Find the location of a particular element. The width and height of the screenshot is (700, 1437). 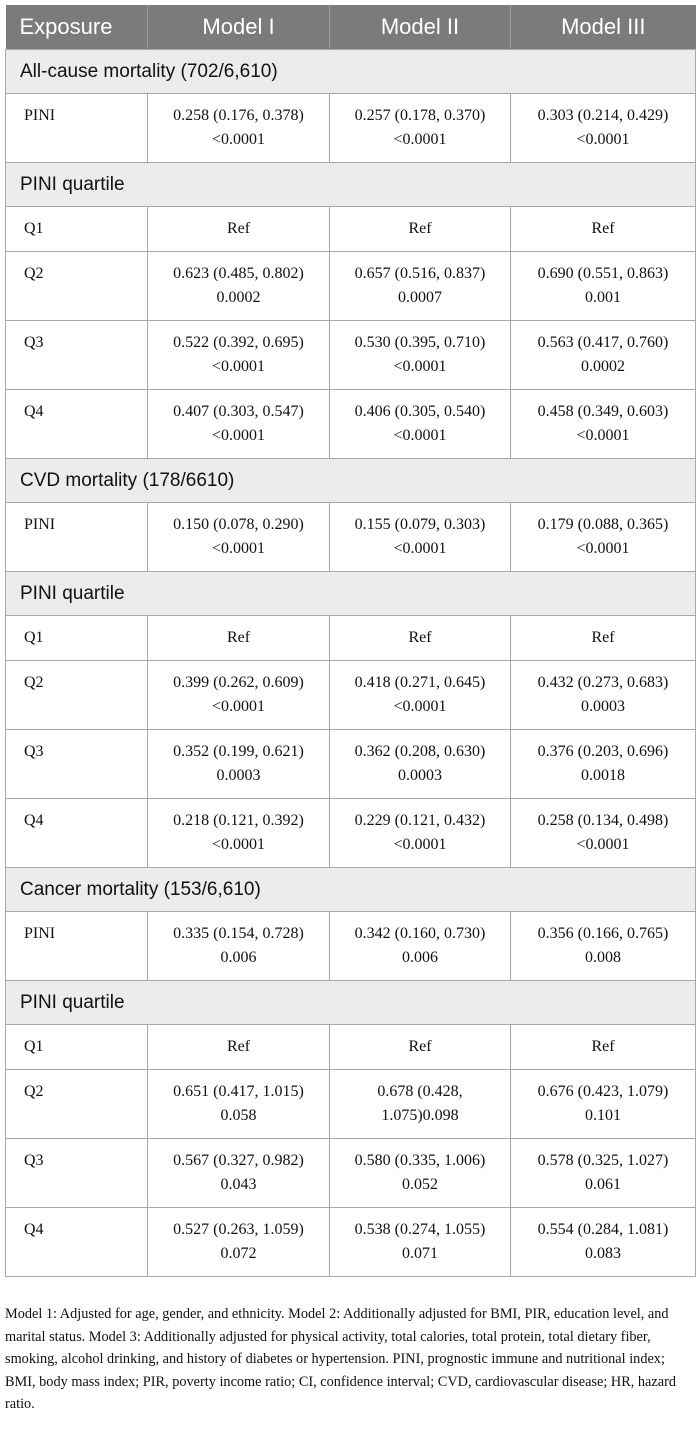

cell-model-3: 0.258 (0.134, 0.498) <0.0001 is located at coordinates (603, 833).